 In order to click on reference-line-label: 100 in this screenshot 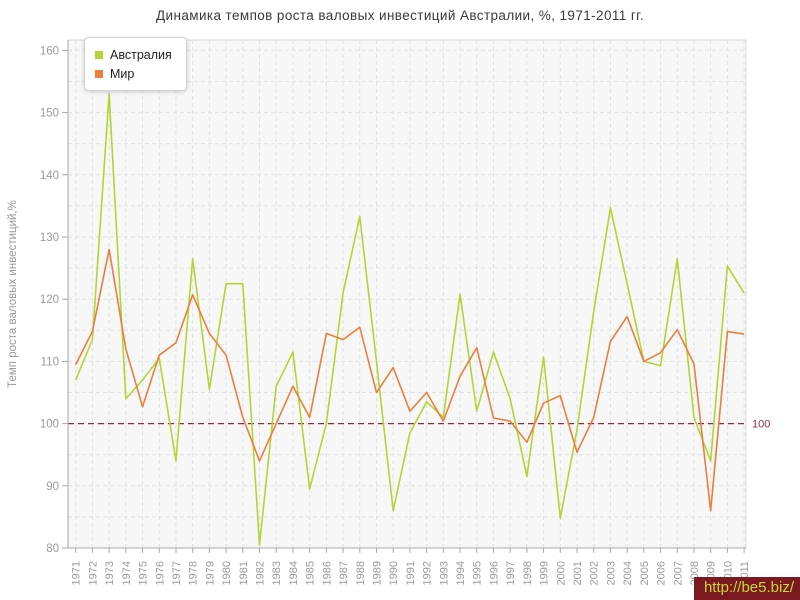, I will do `click(761, 425)`.